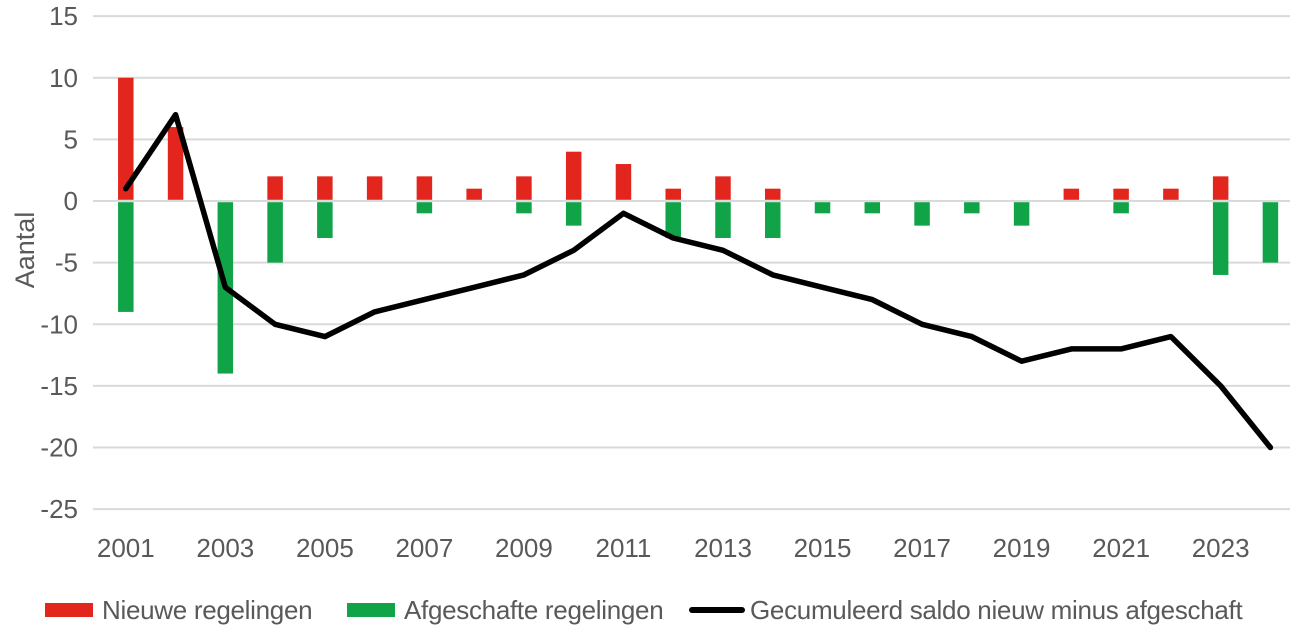  What do you see at coordinates (524, 208) in the screenshot?
I see `bar-abolished-2009` at bounding box center [524, 208].